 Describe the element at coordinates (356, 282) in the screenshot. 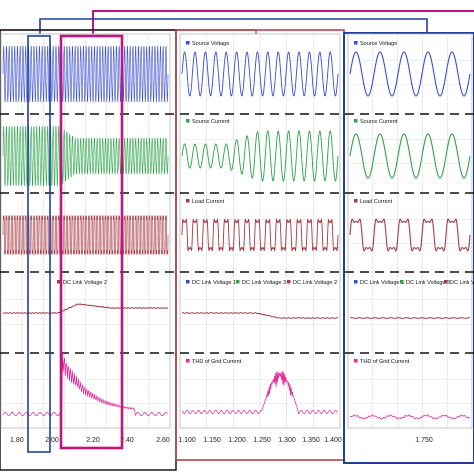

I see `right-legend-dc-link-1-swatch` at that location.